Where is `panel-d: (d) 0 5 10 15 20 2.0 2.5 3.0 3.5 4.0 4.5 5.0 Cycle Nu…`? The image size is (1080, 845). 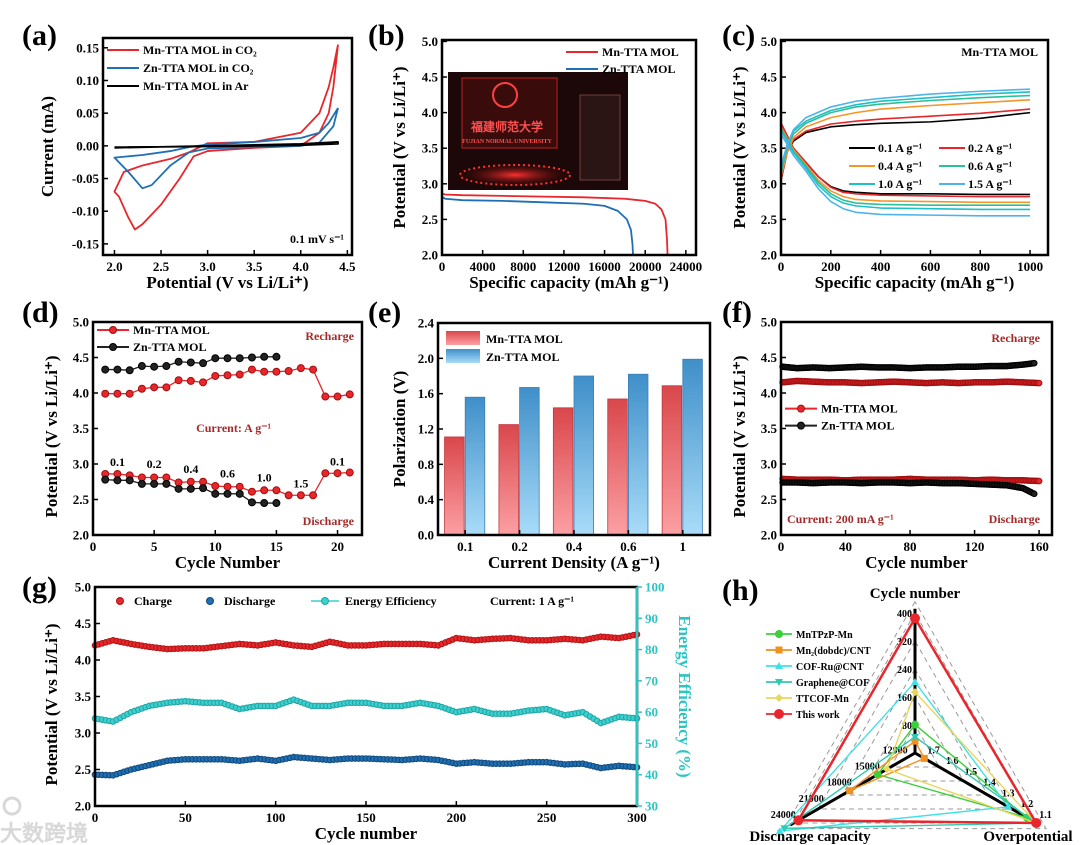 panel-d: (d) 0 5 10 15 20 2.0 2.5 3.0 3.5 4.0 4.5 5.0 Cycle Nu… is located at coordinates (193, 434).